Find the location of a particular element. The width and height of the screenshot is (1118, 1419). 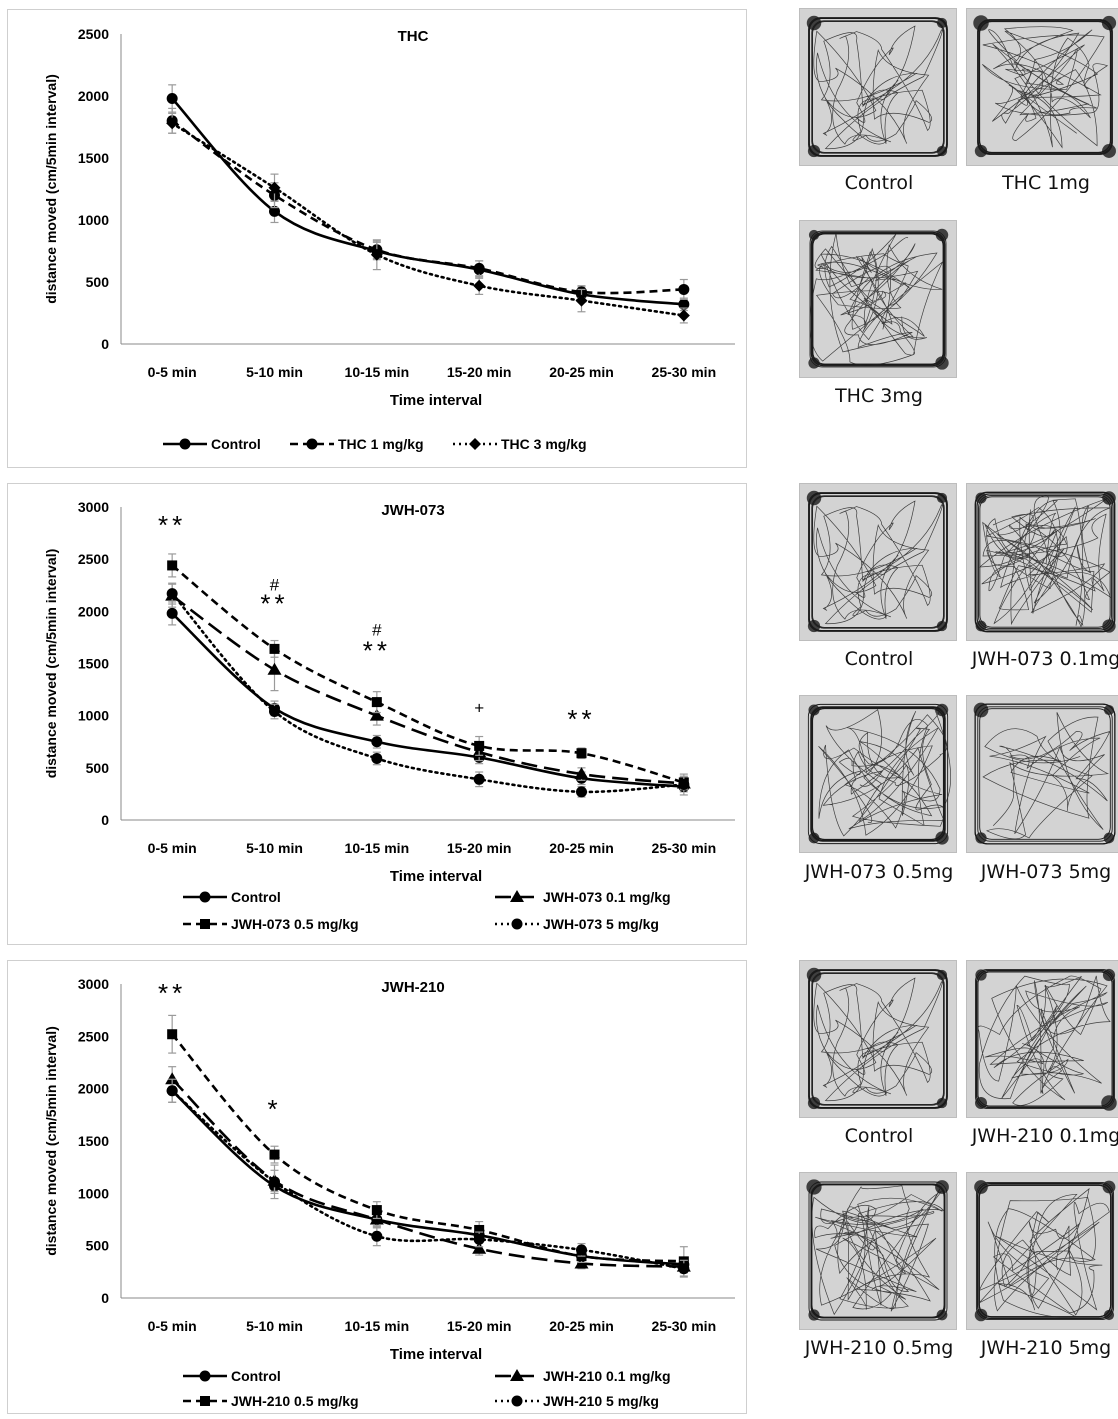

track-image-jwh073-0.1mg is located at coordinates (1042, 562).